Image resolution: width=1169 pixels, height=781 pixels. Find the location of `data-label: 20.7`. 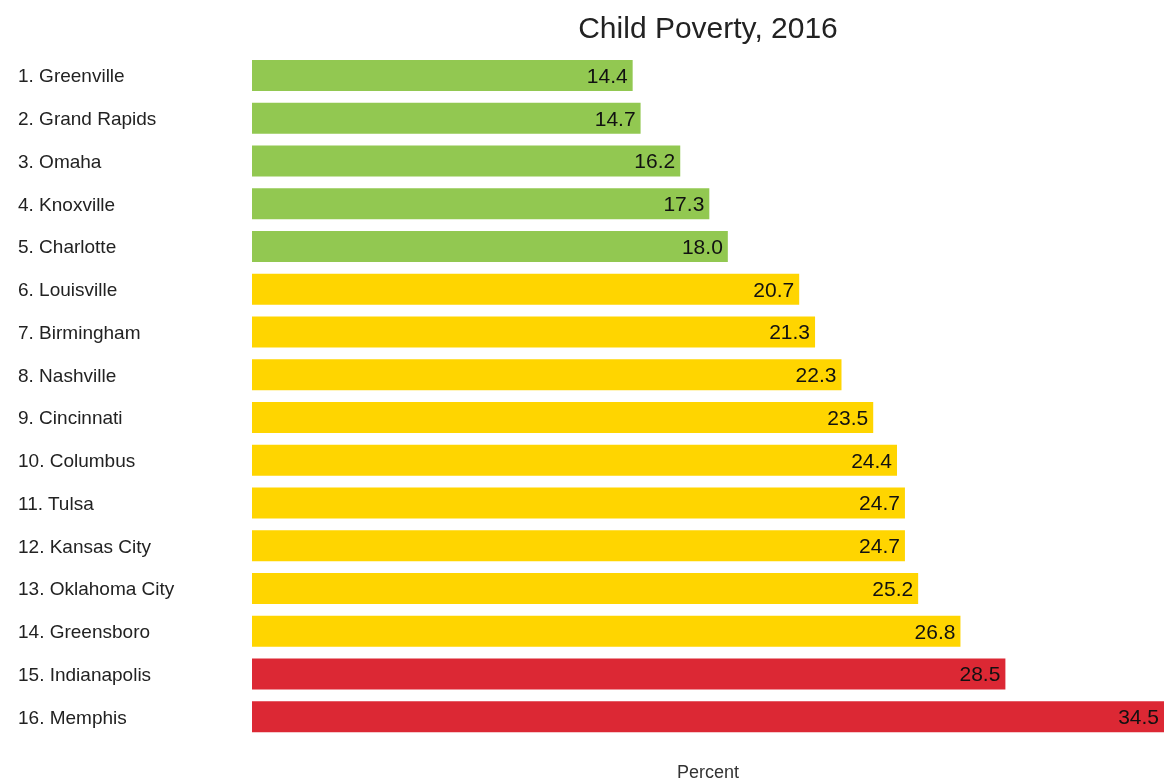

data-label: 20.7 is located at coordinates (774, 289).